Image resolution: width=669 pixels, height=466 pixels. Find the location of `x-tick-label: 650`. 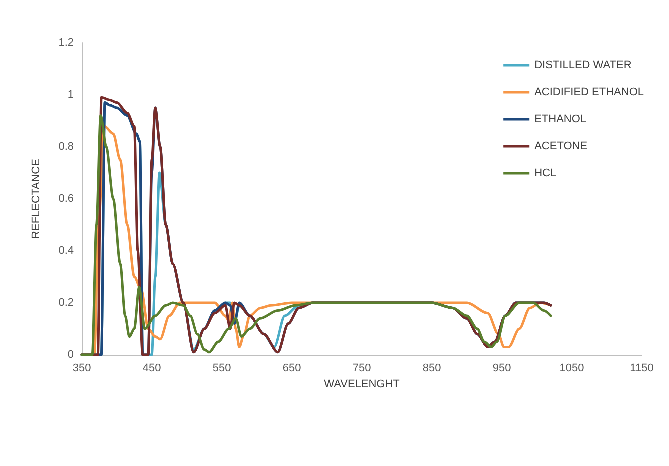

x-tick-label: 650 is located at coordinates (292, 368).